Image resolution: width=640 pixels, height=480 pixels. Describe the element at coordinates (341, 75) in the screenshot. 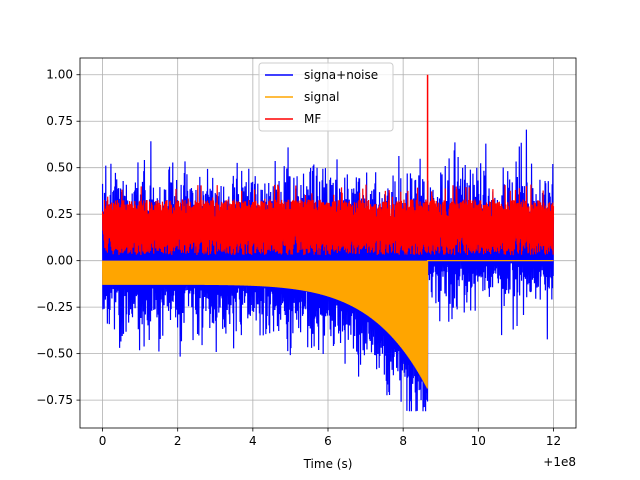

I see `legend-label-signal-noise: signa+noise` at that location.